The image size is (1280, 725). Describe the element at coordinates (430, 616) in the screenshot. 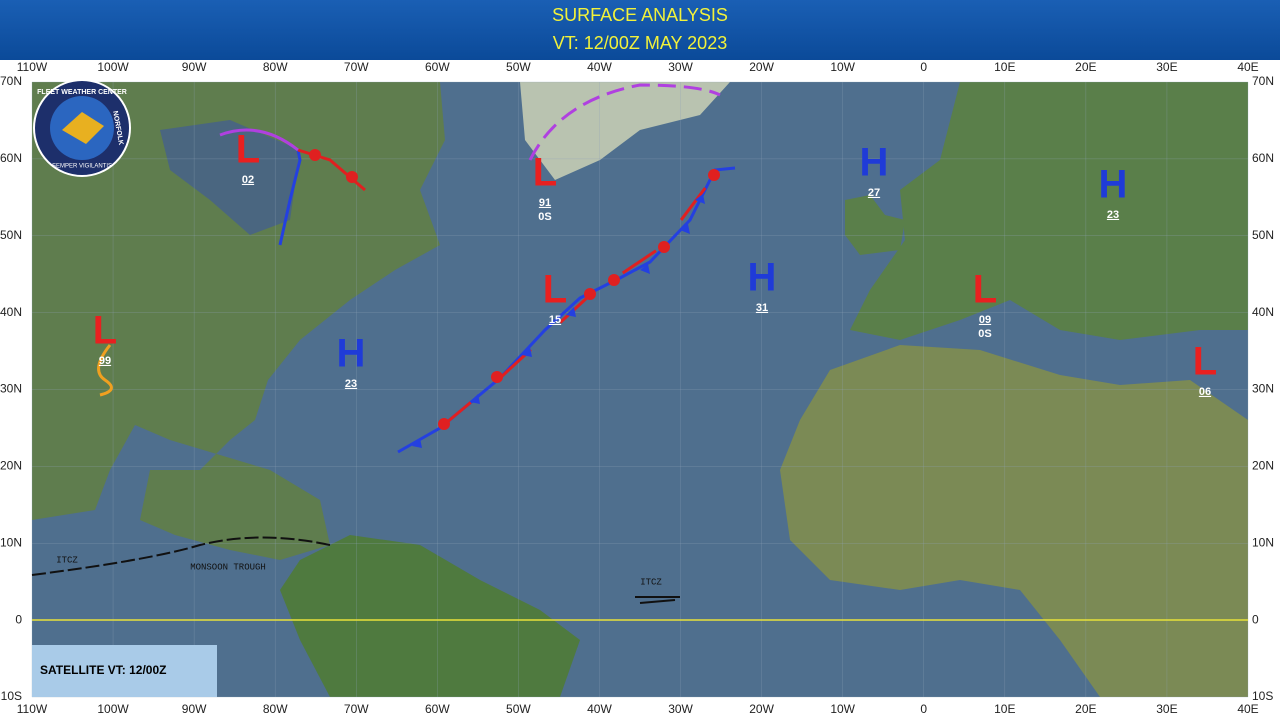

I see `south-america` at that location.